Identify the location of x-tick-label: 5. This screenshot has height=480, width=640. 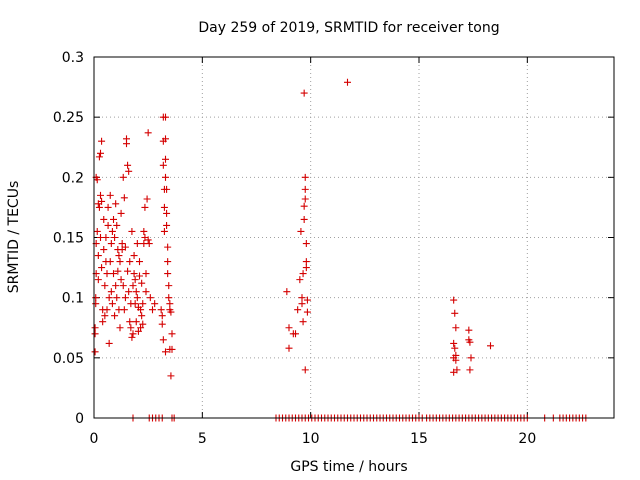
(202, 439).